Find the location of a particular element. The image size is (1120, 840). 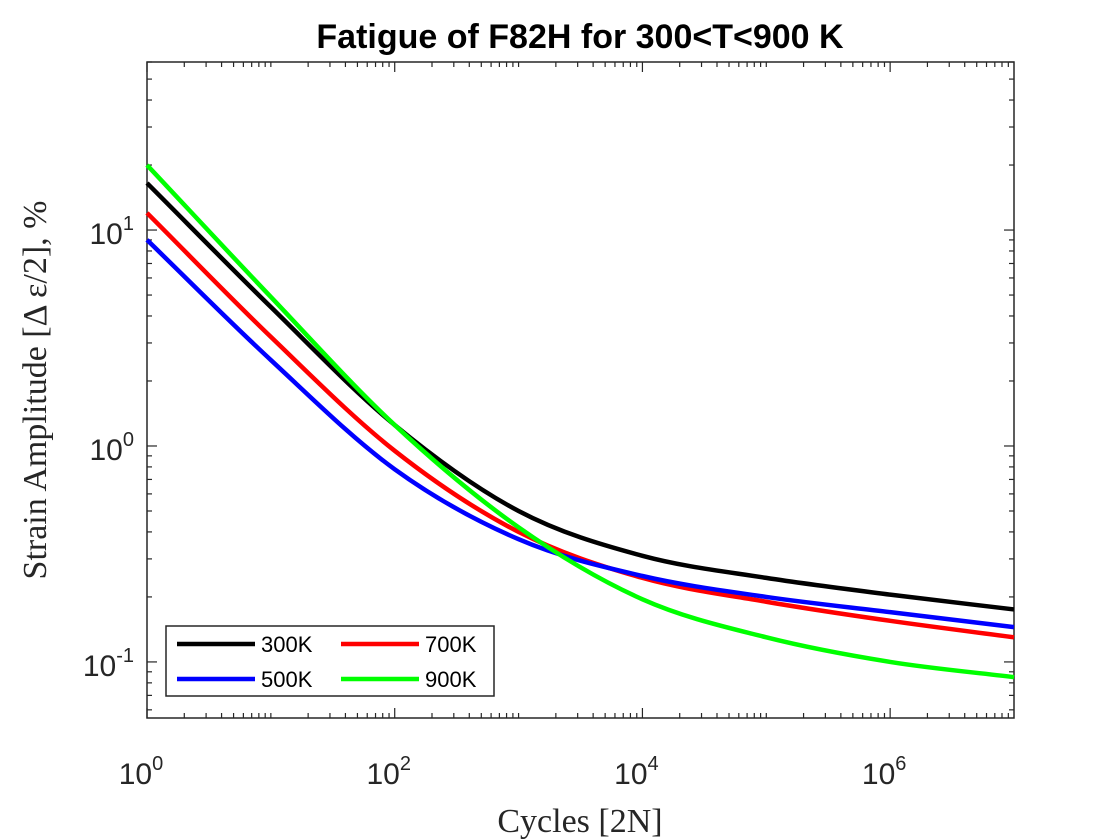

legend-label-500K: 500K is located at coordinates (287, 679).